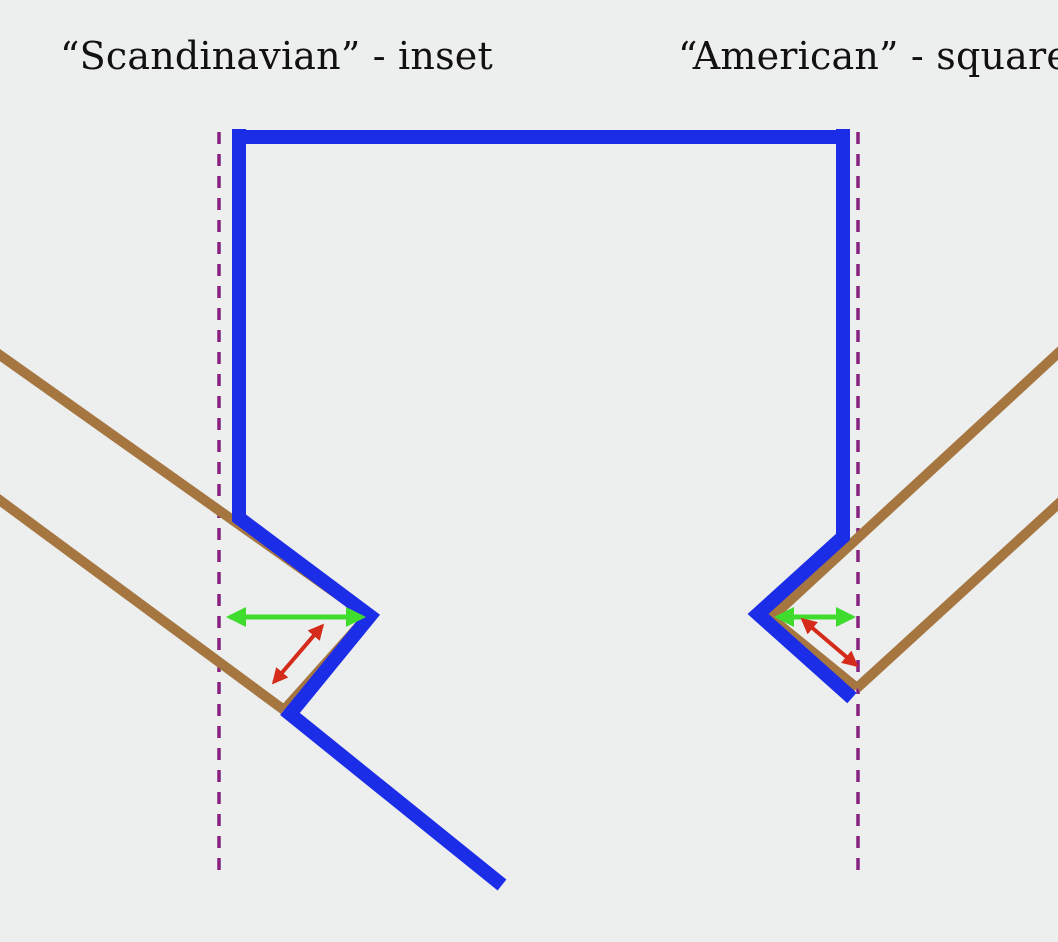  What do you see at coordinates (912, 519) in the screenshot?
I see `rafter-right` at bounding box center [912, 519].